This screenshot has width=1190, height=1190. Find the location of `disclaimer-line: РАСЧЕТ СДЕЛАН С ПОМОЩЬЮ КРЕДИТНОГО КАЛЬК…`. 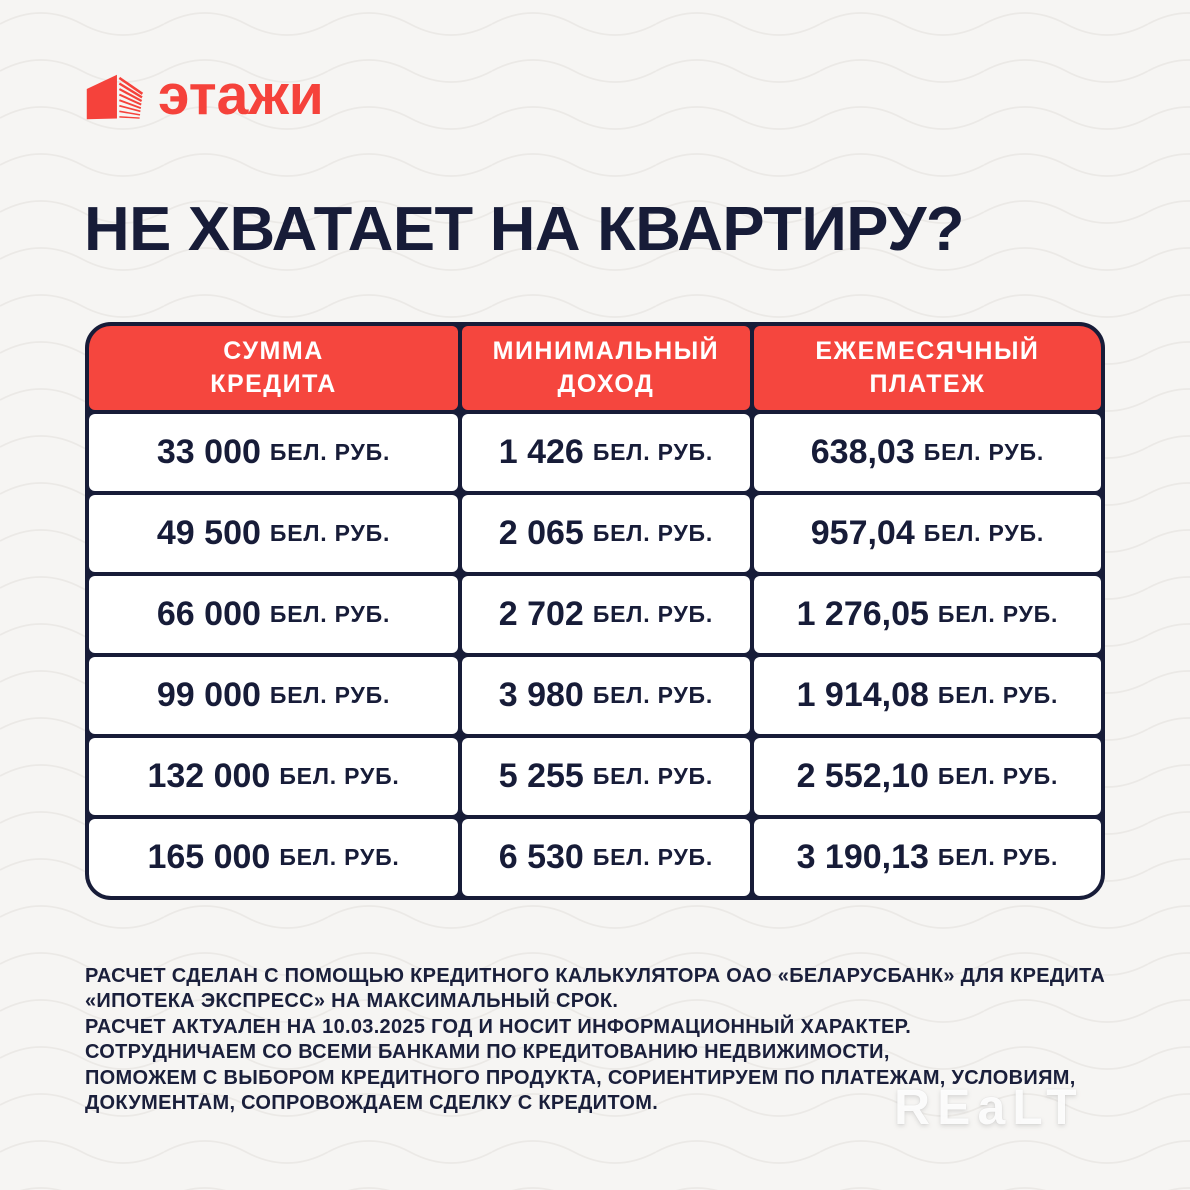

disclaimer-line: РАСЧЕТ СДЕЛАН С ПОМОЩЬЮ КРЕДИТНОГО КАЛЬК… is located at coordinates (595, 976).